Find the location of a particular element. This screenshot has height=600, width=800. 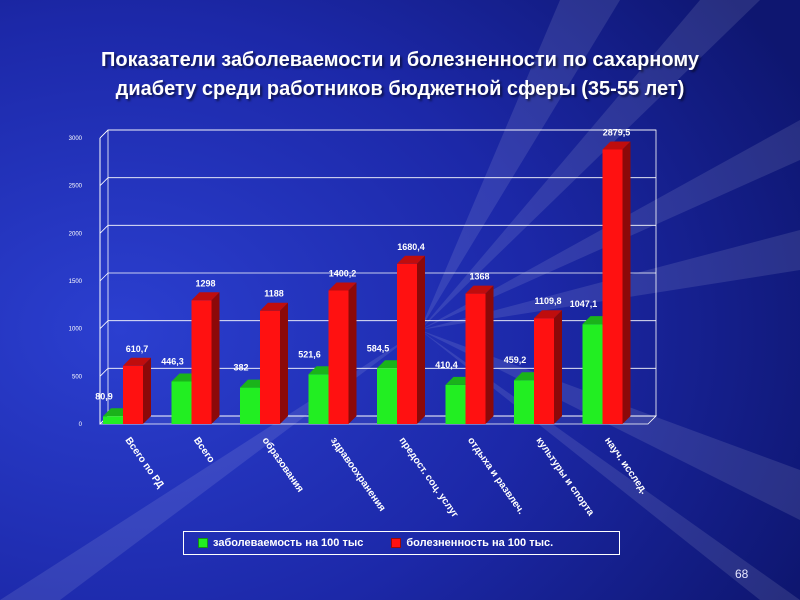

data-label: 459,2 is located at coordinates (515, 360).